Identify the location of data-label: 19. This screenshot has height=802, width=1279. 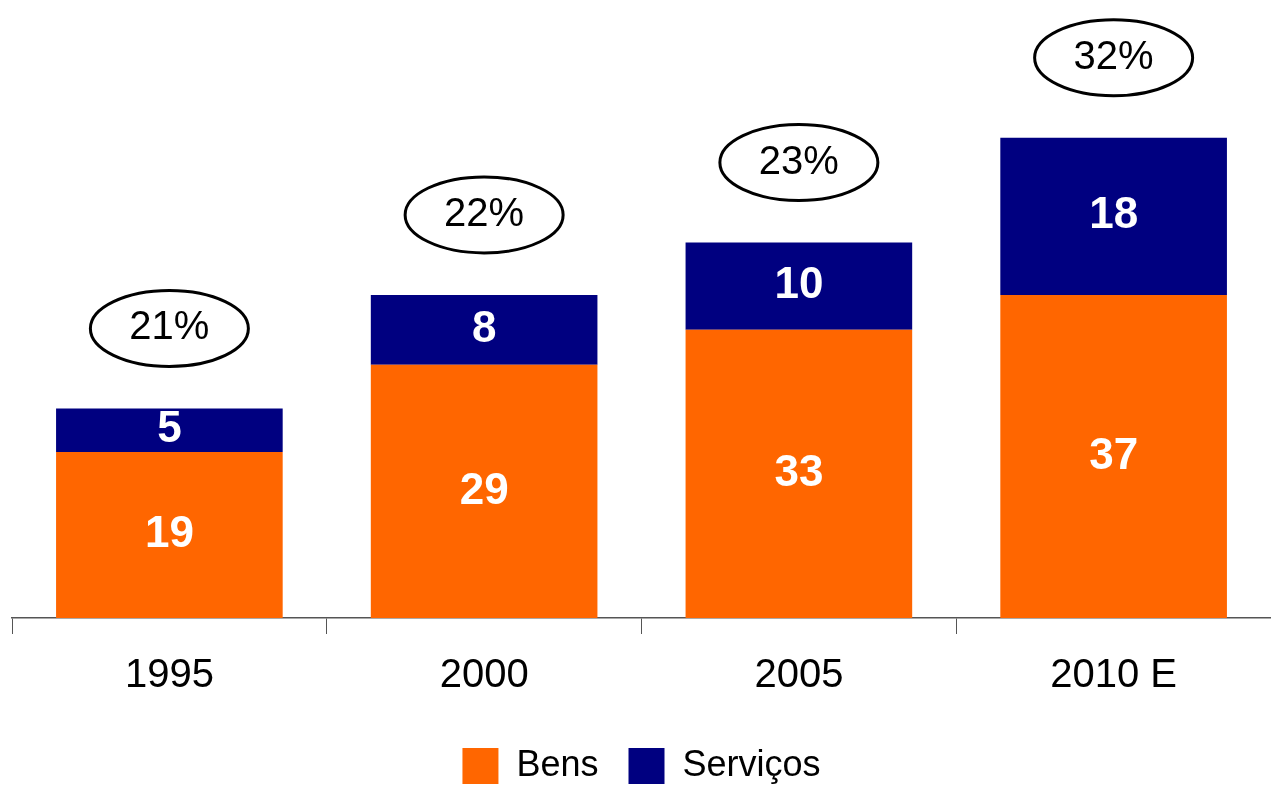
(169, 532).